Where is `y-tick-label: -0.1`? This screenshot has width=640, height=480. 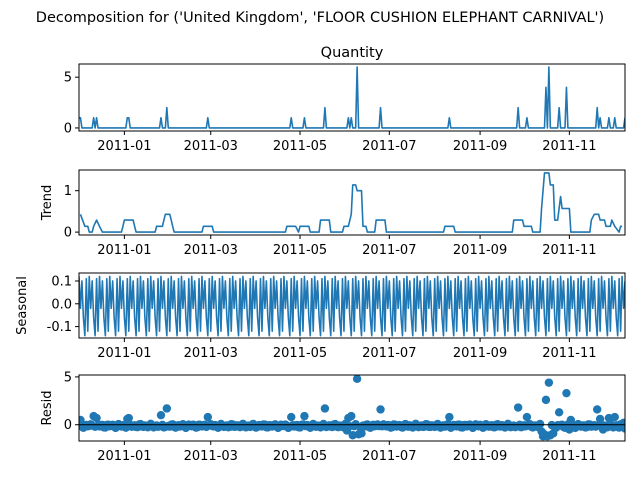
y-tick-label: -0.1 is located at coordinates (59, 327).